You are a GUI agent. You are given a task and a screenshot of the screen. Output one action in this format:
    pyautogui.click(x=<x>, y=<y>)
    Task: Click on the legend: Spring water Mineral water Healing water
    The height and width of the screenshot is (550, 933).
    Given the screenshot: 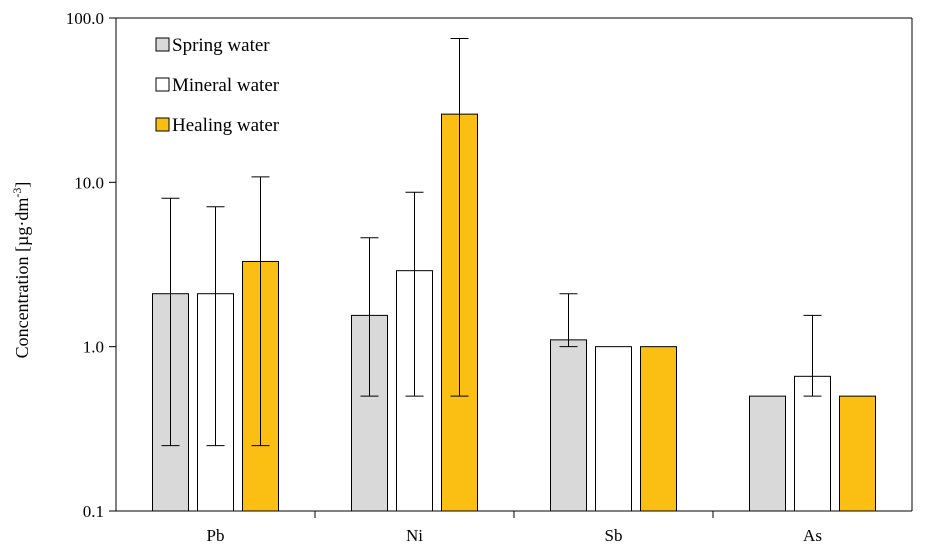 What is the action you would take?
    pyautogui.click(x=217, y=85)
    